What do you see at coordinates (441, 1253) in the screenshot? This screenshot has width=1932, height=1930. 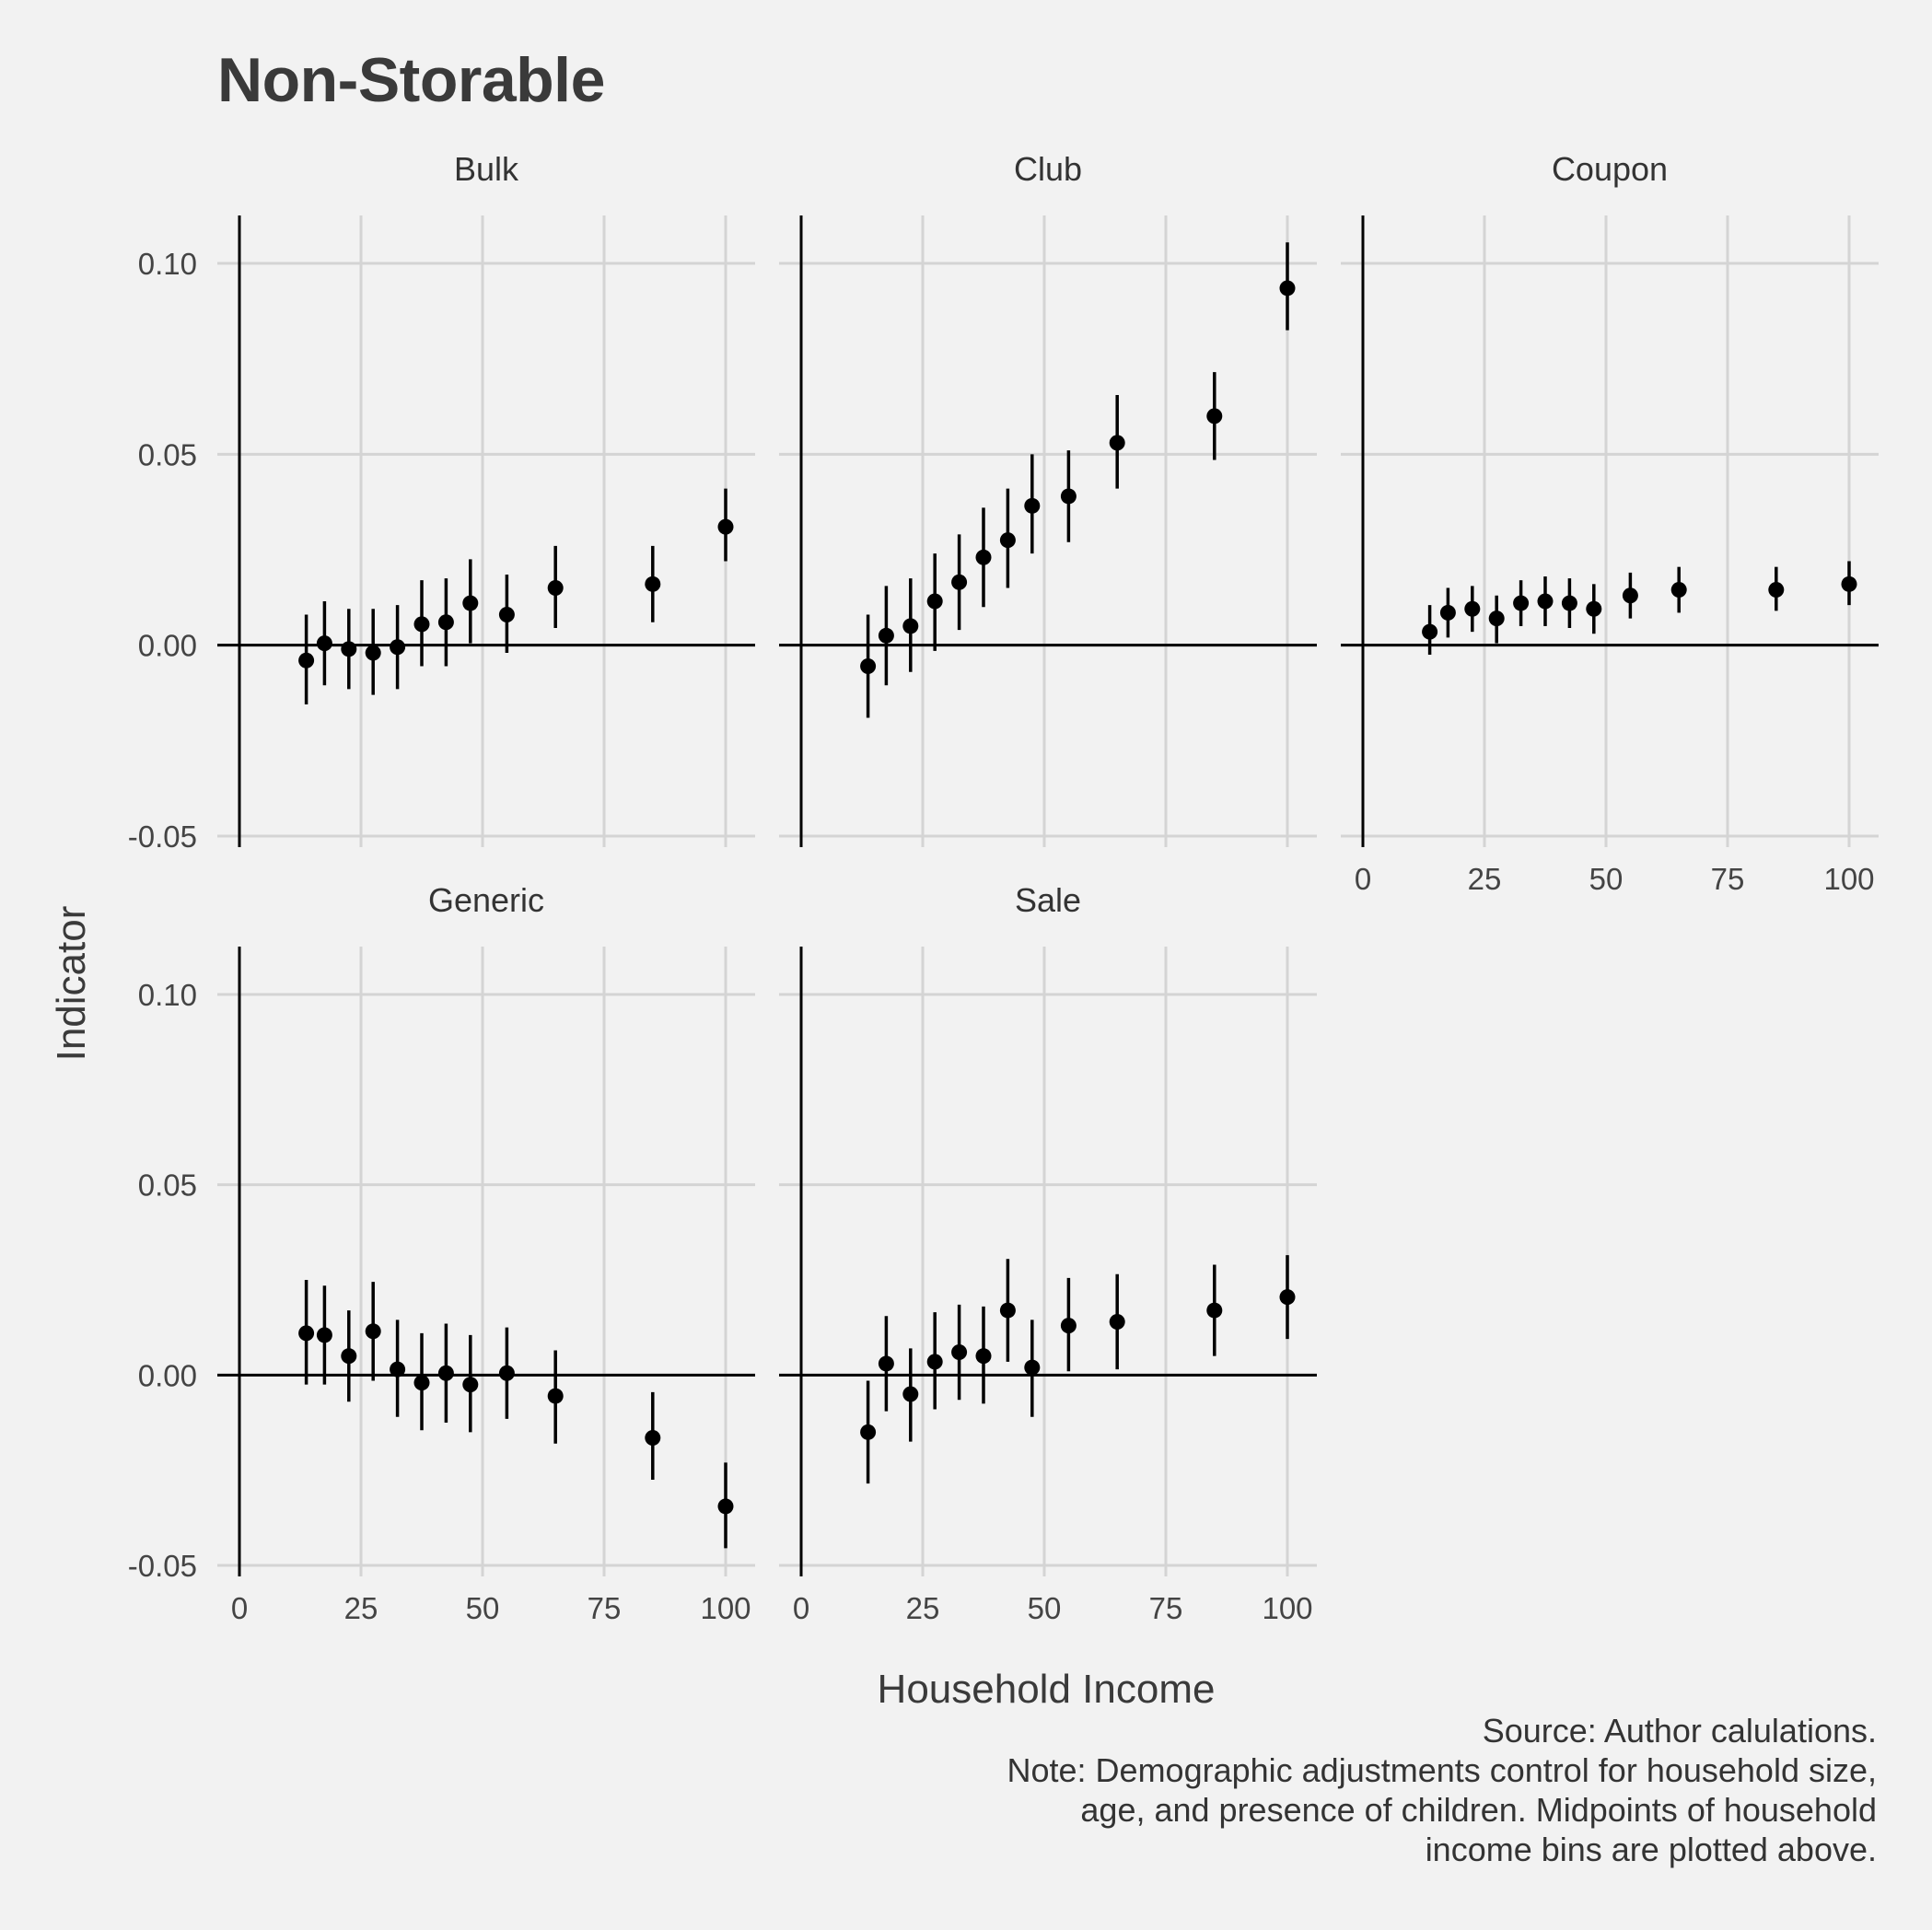 I see `facet-generic: Generic -0.05 0.00 0.05 0.10 0 25 50 75 100` at bounding box center [441, 1253].